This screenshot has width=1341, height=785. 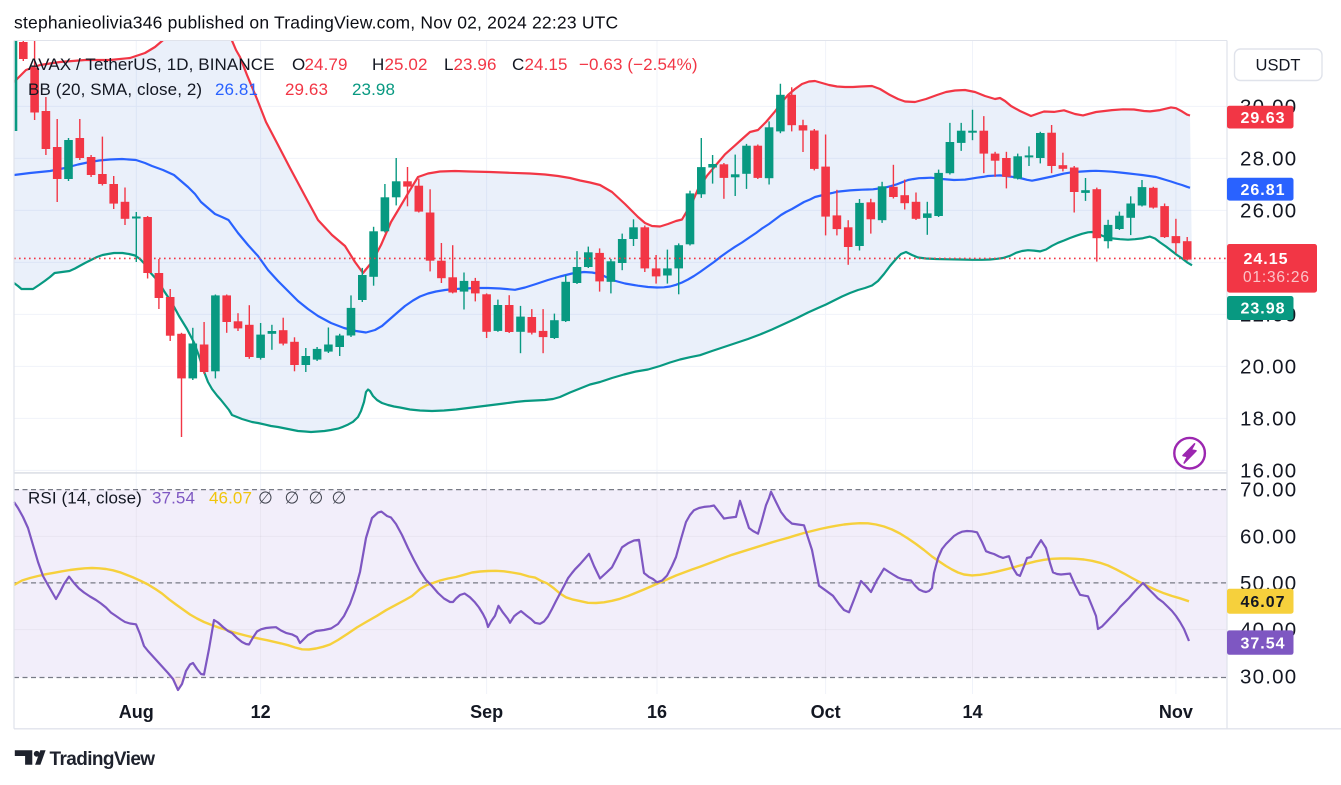 I want to click on svg-text: 01:36:26, so click(x=1276, y=277).